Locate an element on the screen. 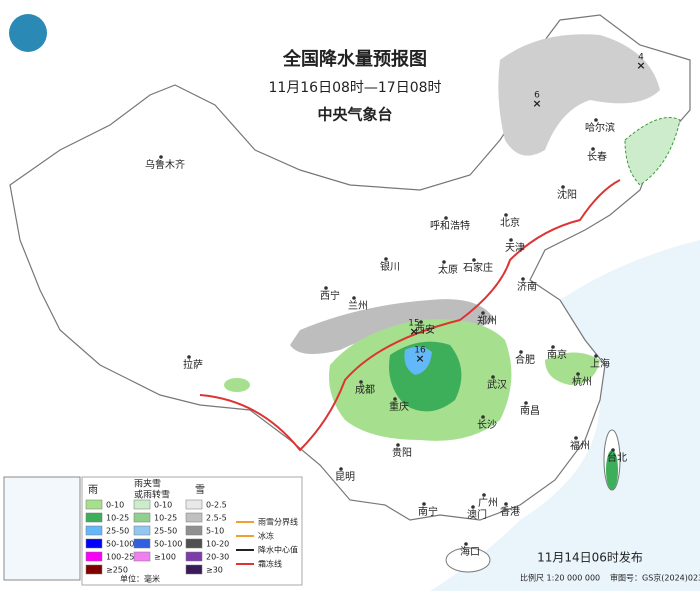 This screenshot has width=700, height=591. city-label: 福州 is located at coordinates (580, 445).